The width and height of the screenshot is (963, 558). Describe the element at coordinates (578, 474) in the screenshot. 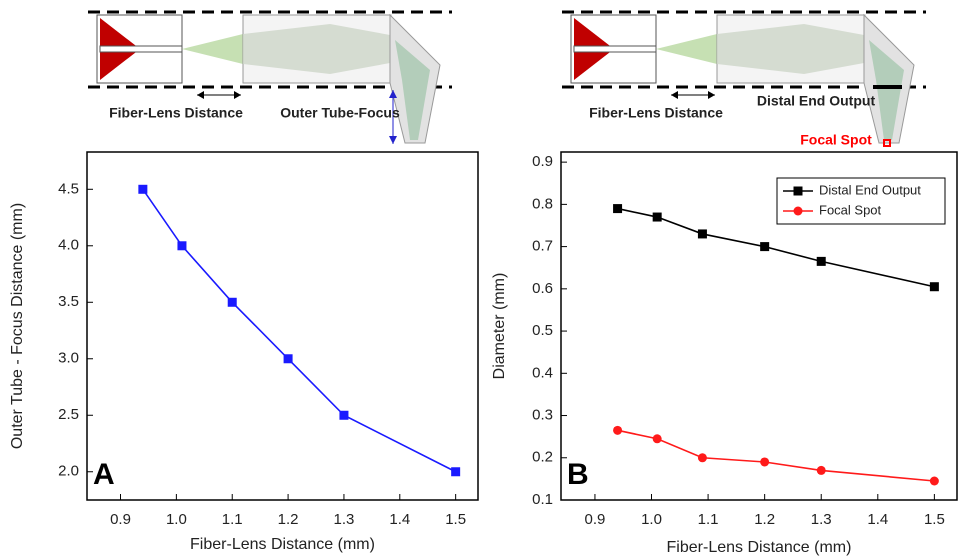

I see `panel-label: B` at that location.